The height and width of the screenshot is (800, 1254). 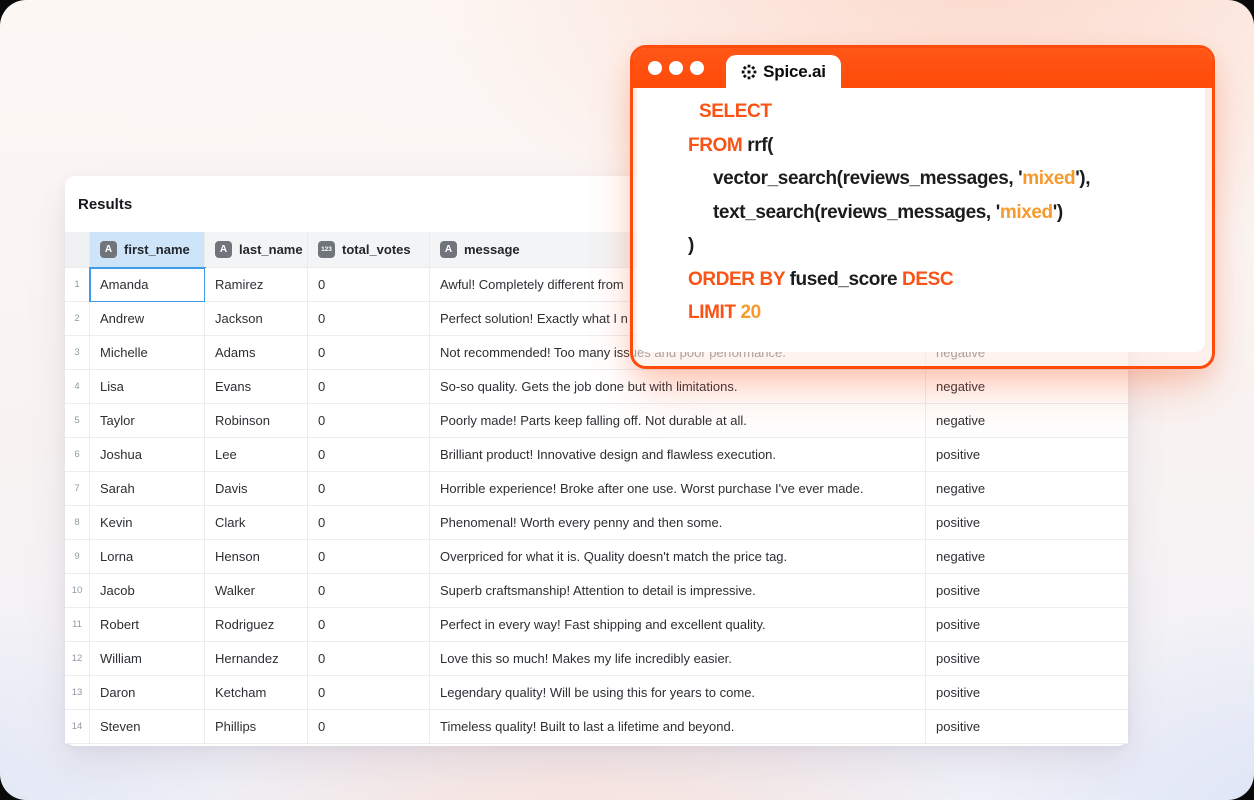 What do you see at coordinates (77, 727) in the screenshot?
I see `row-number: 14` at bounding box center [77, 727].